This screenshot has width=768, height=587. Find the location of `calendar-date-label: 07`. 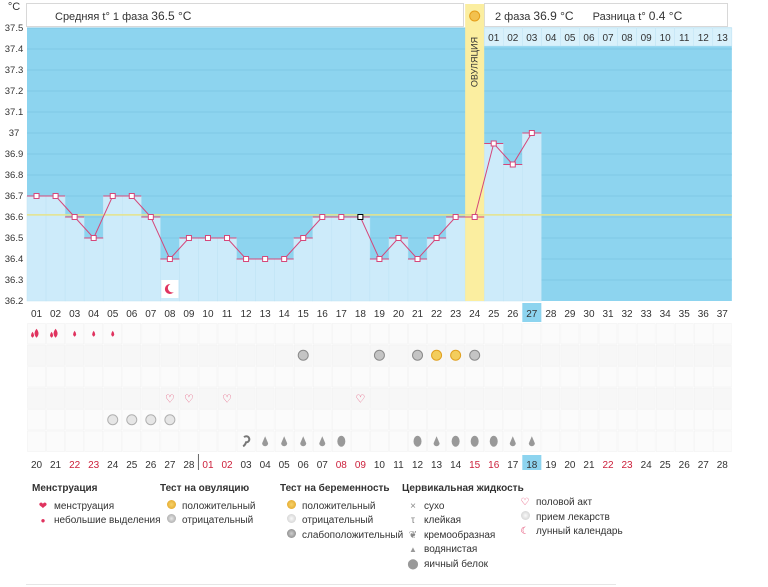

calendar-date-label: 07 is located at coordinates (323, 465).